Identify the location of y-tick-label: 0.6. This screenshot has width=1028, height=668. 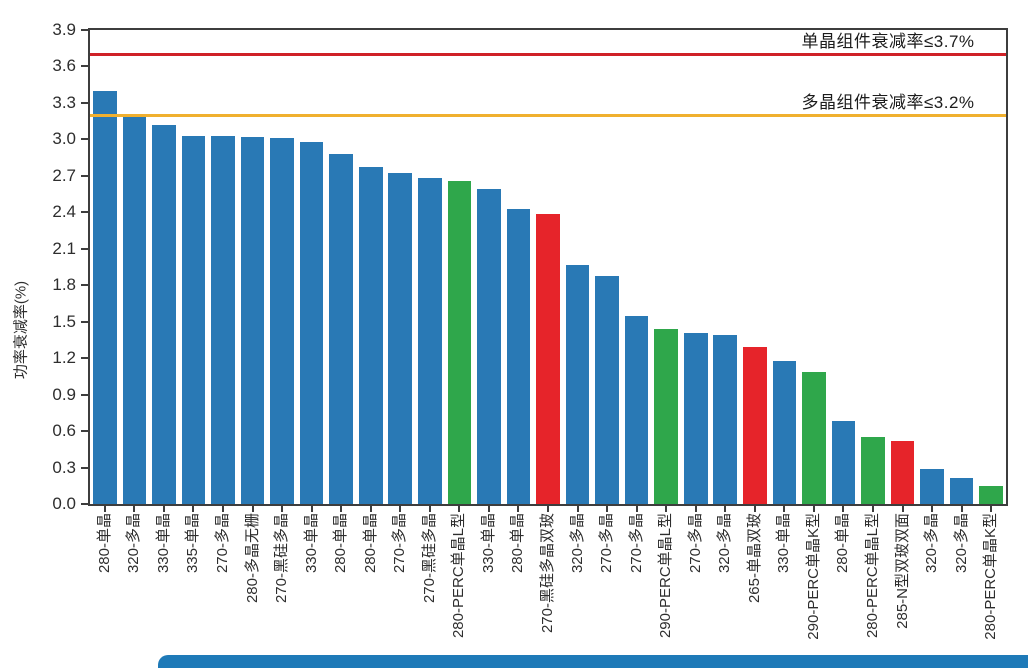
(64, 431).